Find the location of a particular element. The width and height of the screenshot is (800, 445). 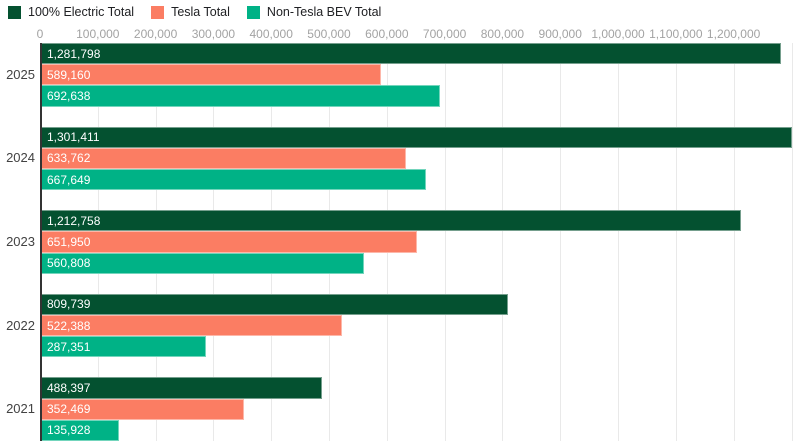

legend-label-100-electric: 100% Electric Total is located at coordinates (81, 12).